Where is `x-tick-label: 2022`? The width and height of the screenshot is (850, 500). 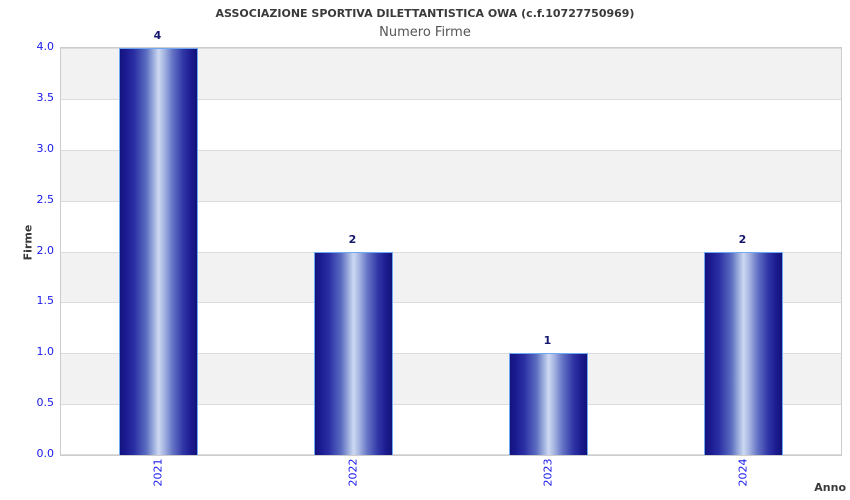 x-tick-label: 2022 is located at coordinates (352, 472).